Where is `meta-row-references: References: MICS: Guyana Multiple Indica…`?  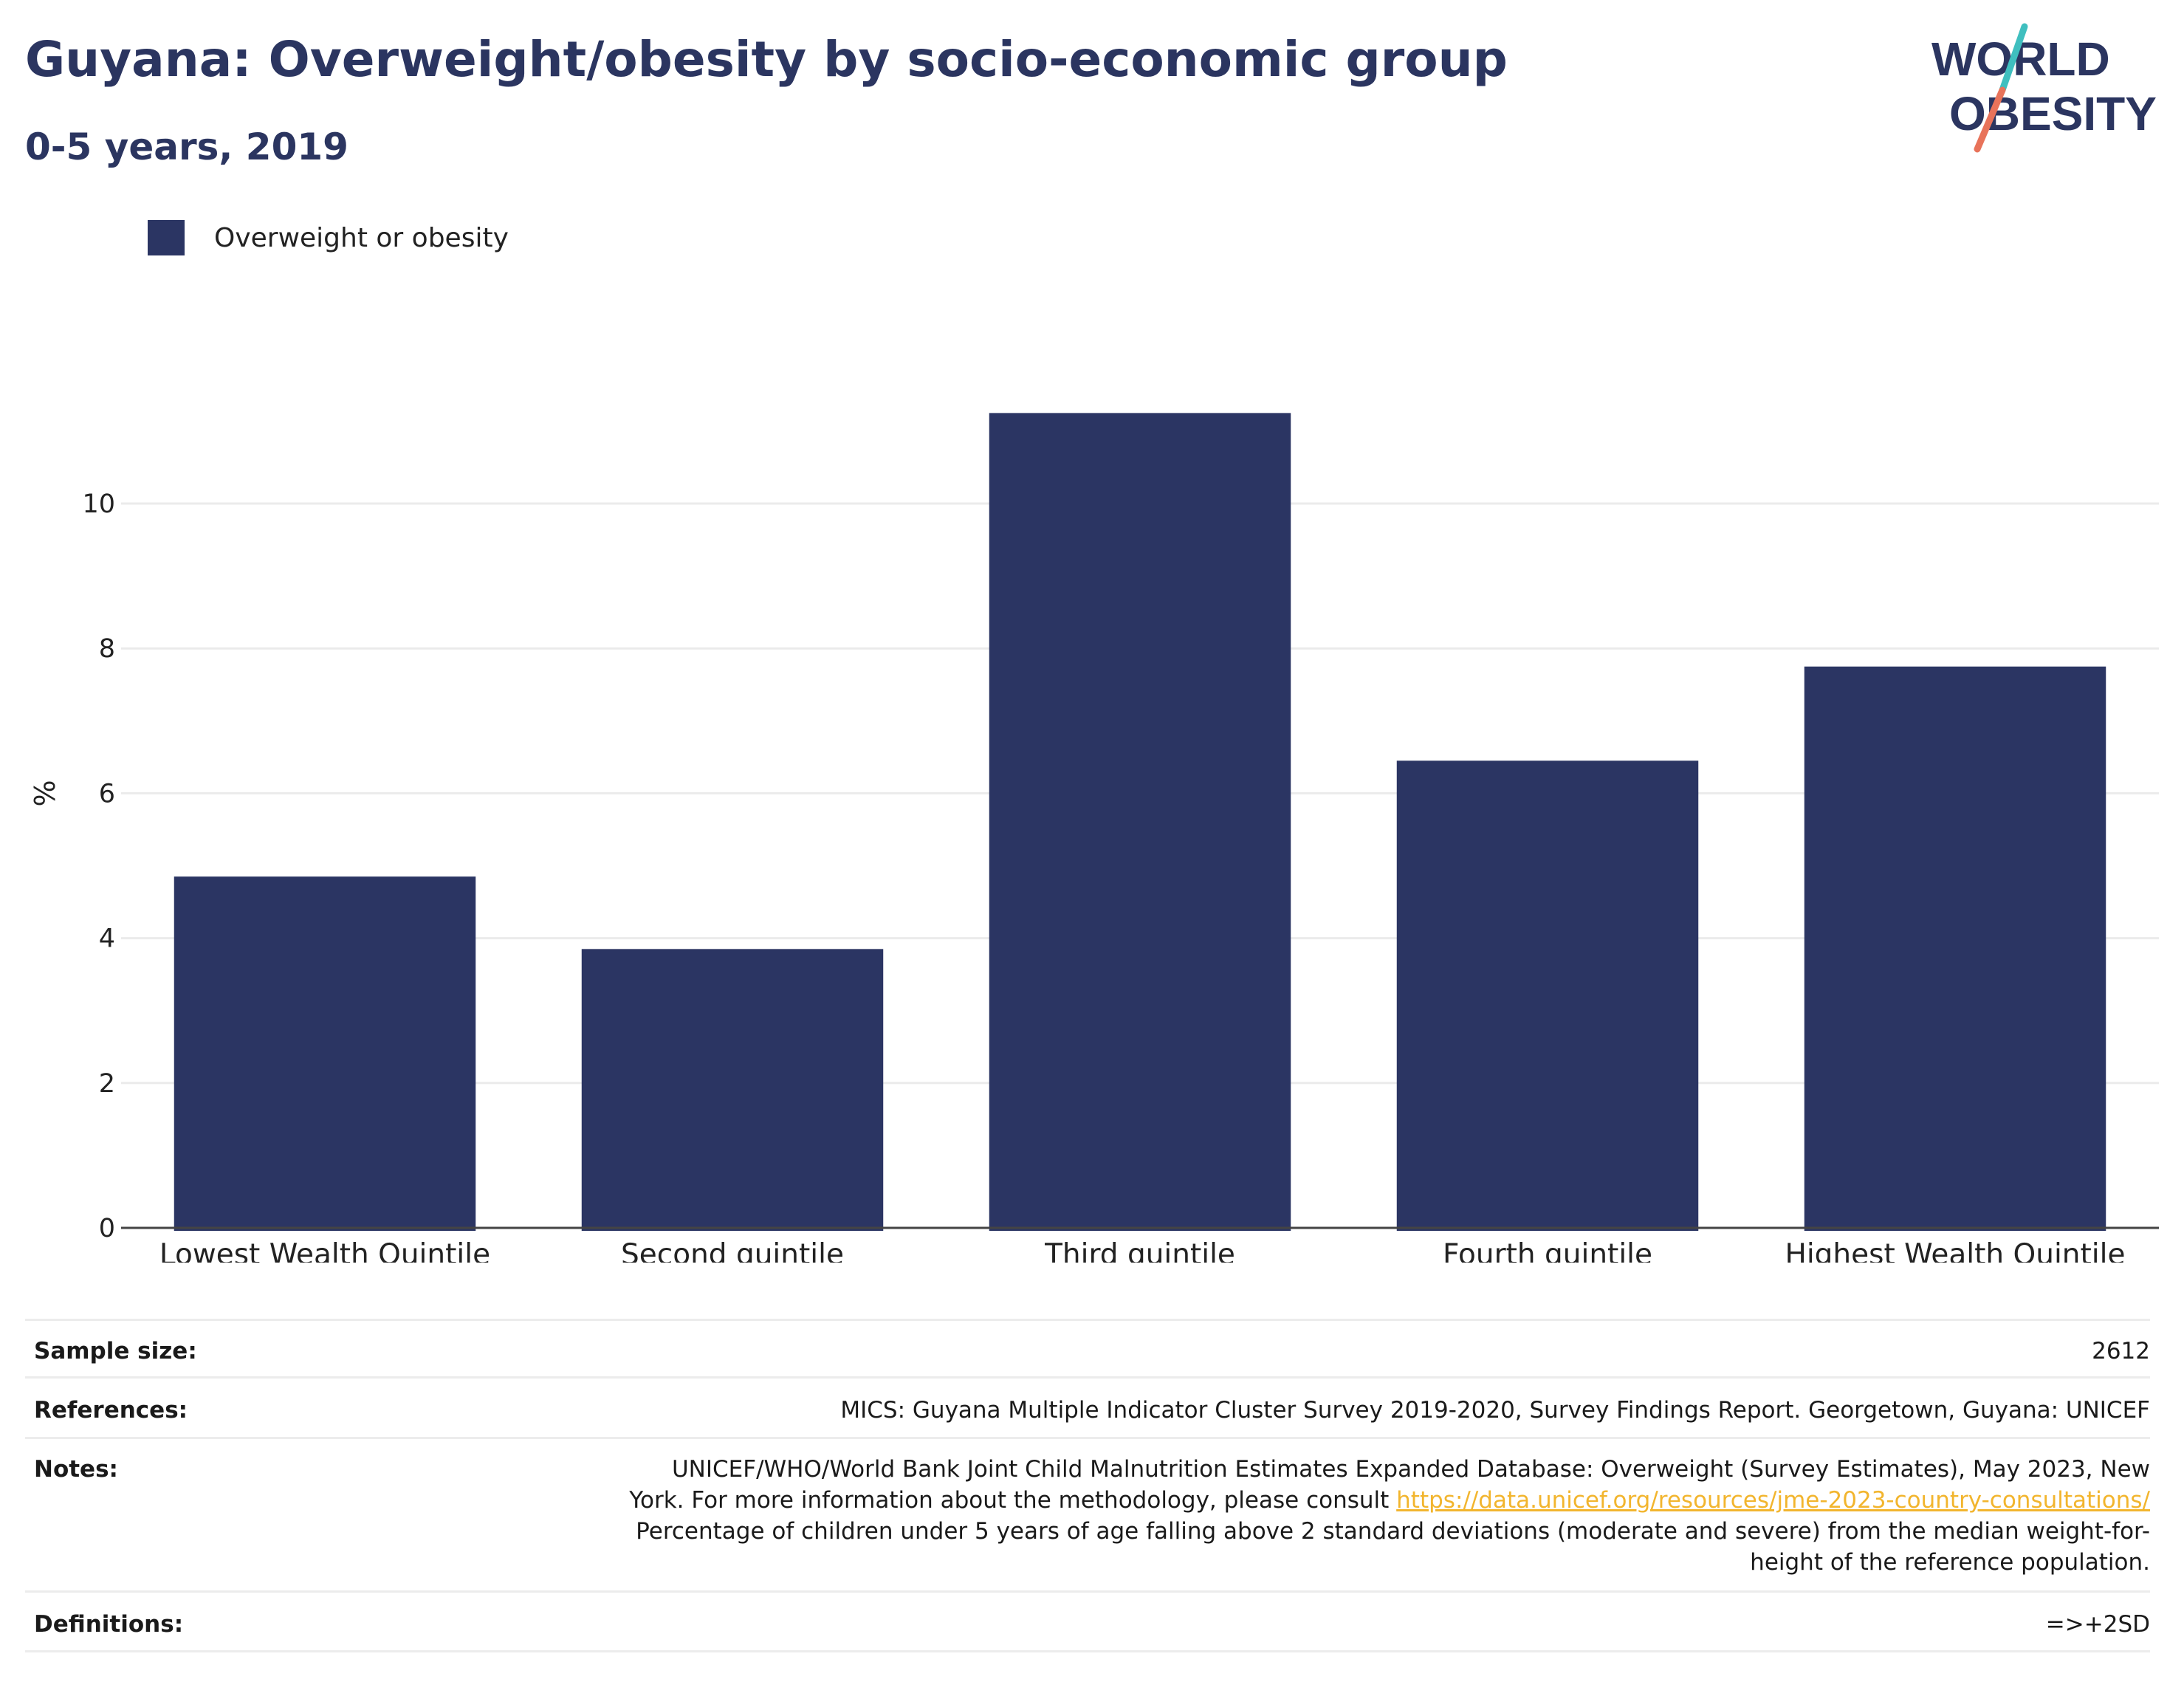
meta-row-references: References: MICS: Guyana Multiple Indica… is located at coordinates (1087, 1406).